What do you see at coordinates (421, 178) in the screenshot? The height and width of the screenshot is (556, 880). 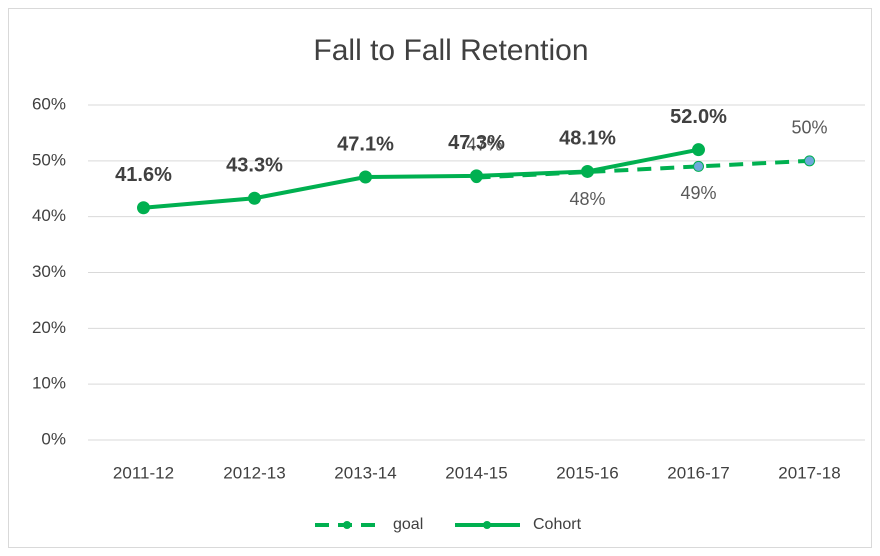 I see `series-line` at bounding box center [421, 178].